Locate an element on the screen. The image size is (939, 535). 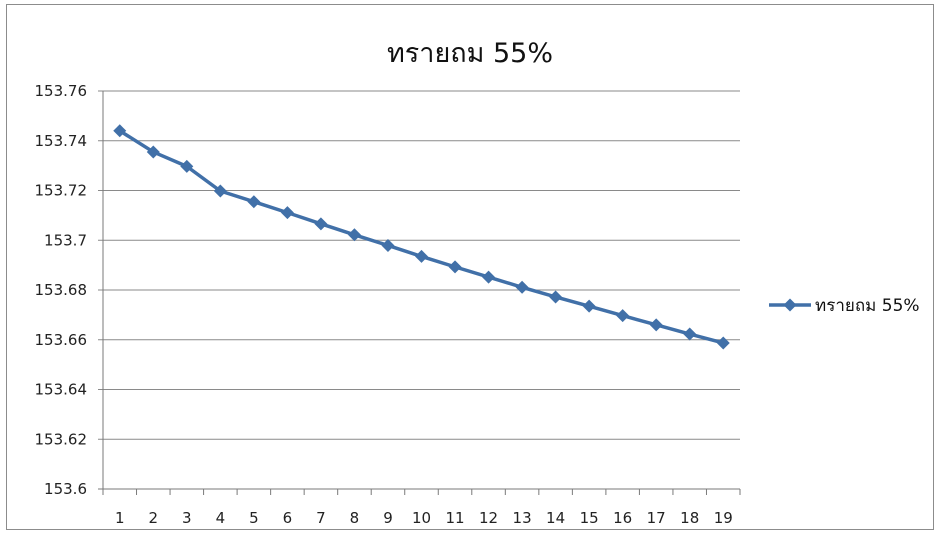
y-tick-label: 153.6 is located at coordinates (65, 489).